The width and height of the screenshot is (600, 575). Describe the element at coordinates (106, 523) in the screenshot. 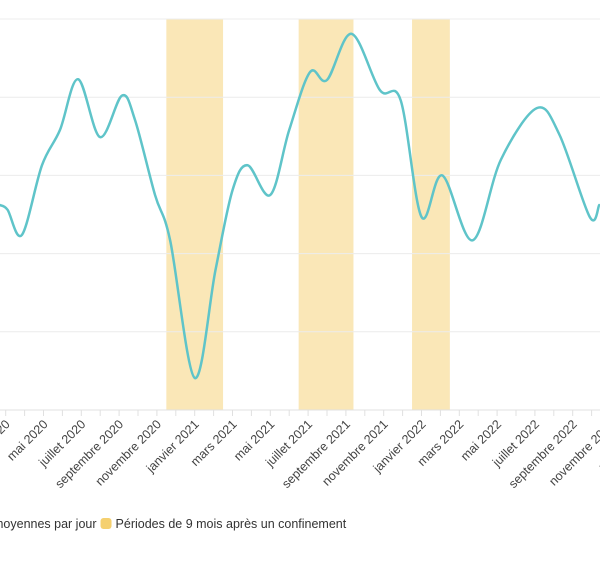

I see `legend-swatch-bands` at that location.